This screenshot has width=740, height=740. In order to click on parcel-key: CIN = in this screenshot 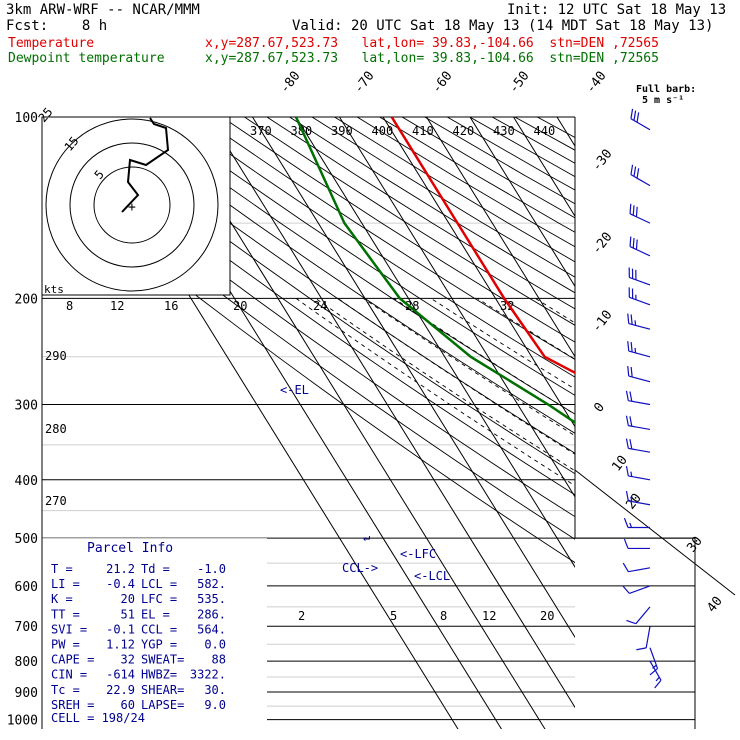, I will do `click(69, 675)`.